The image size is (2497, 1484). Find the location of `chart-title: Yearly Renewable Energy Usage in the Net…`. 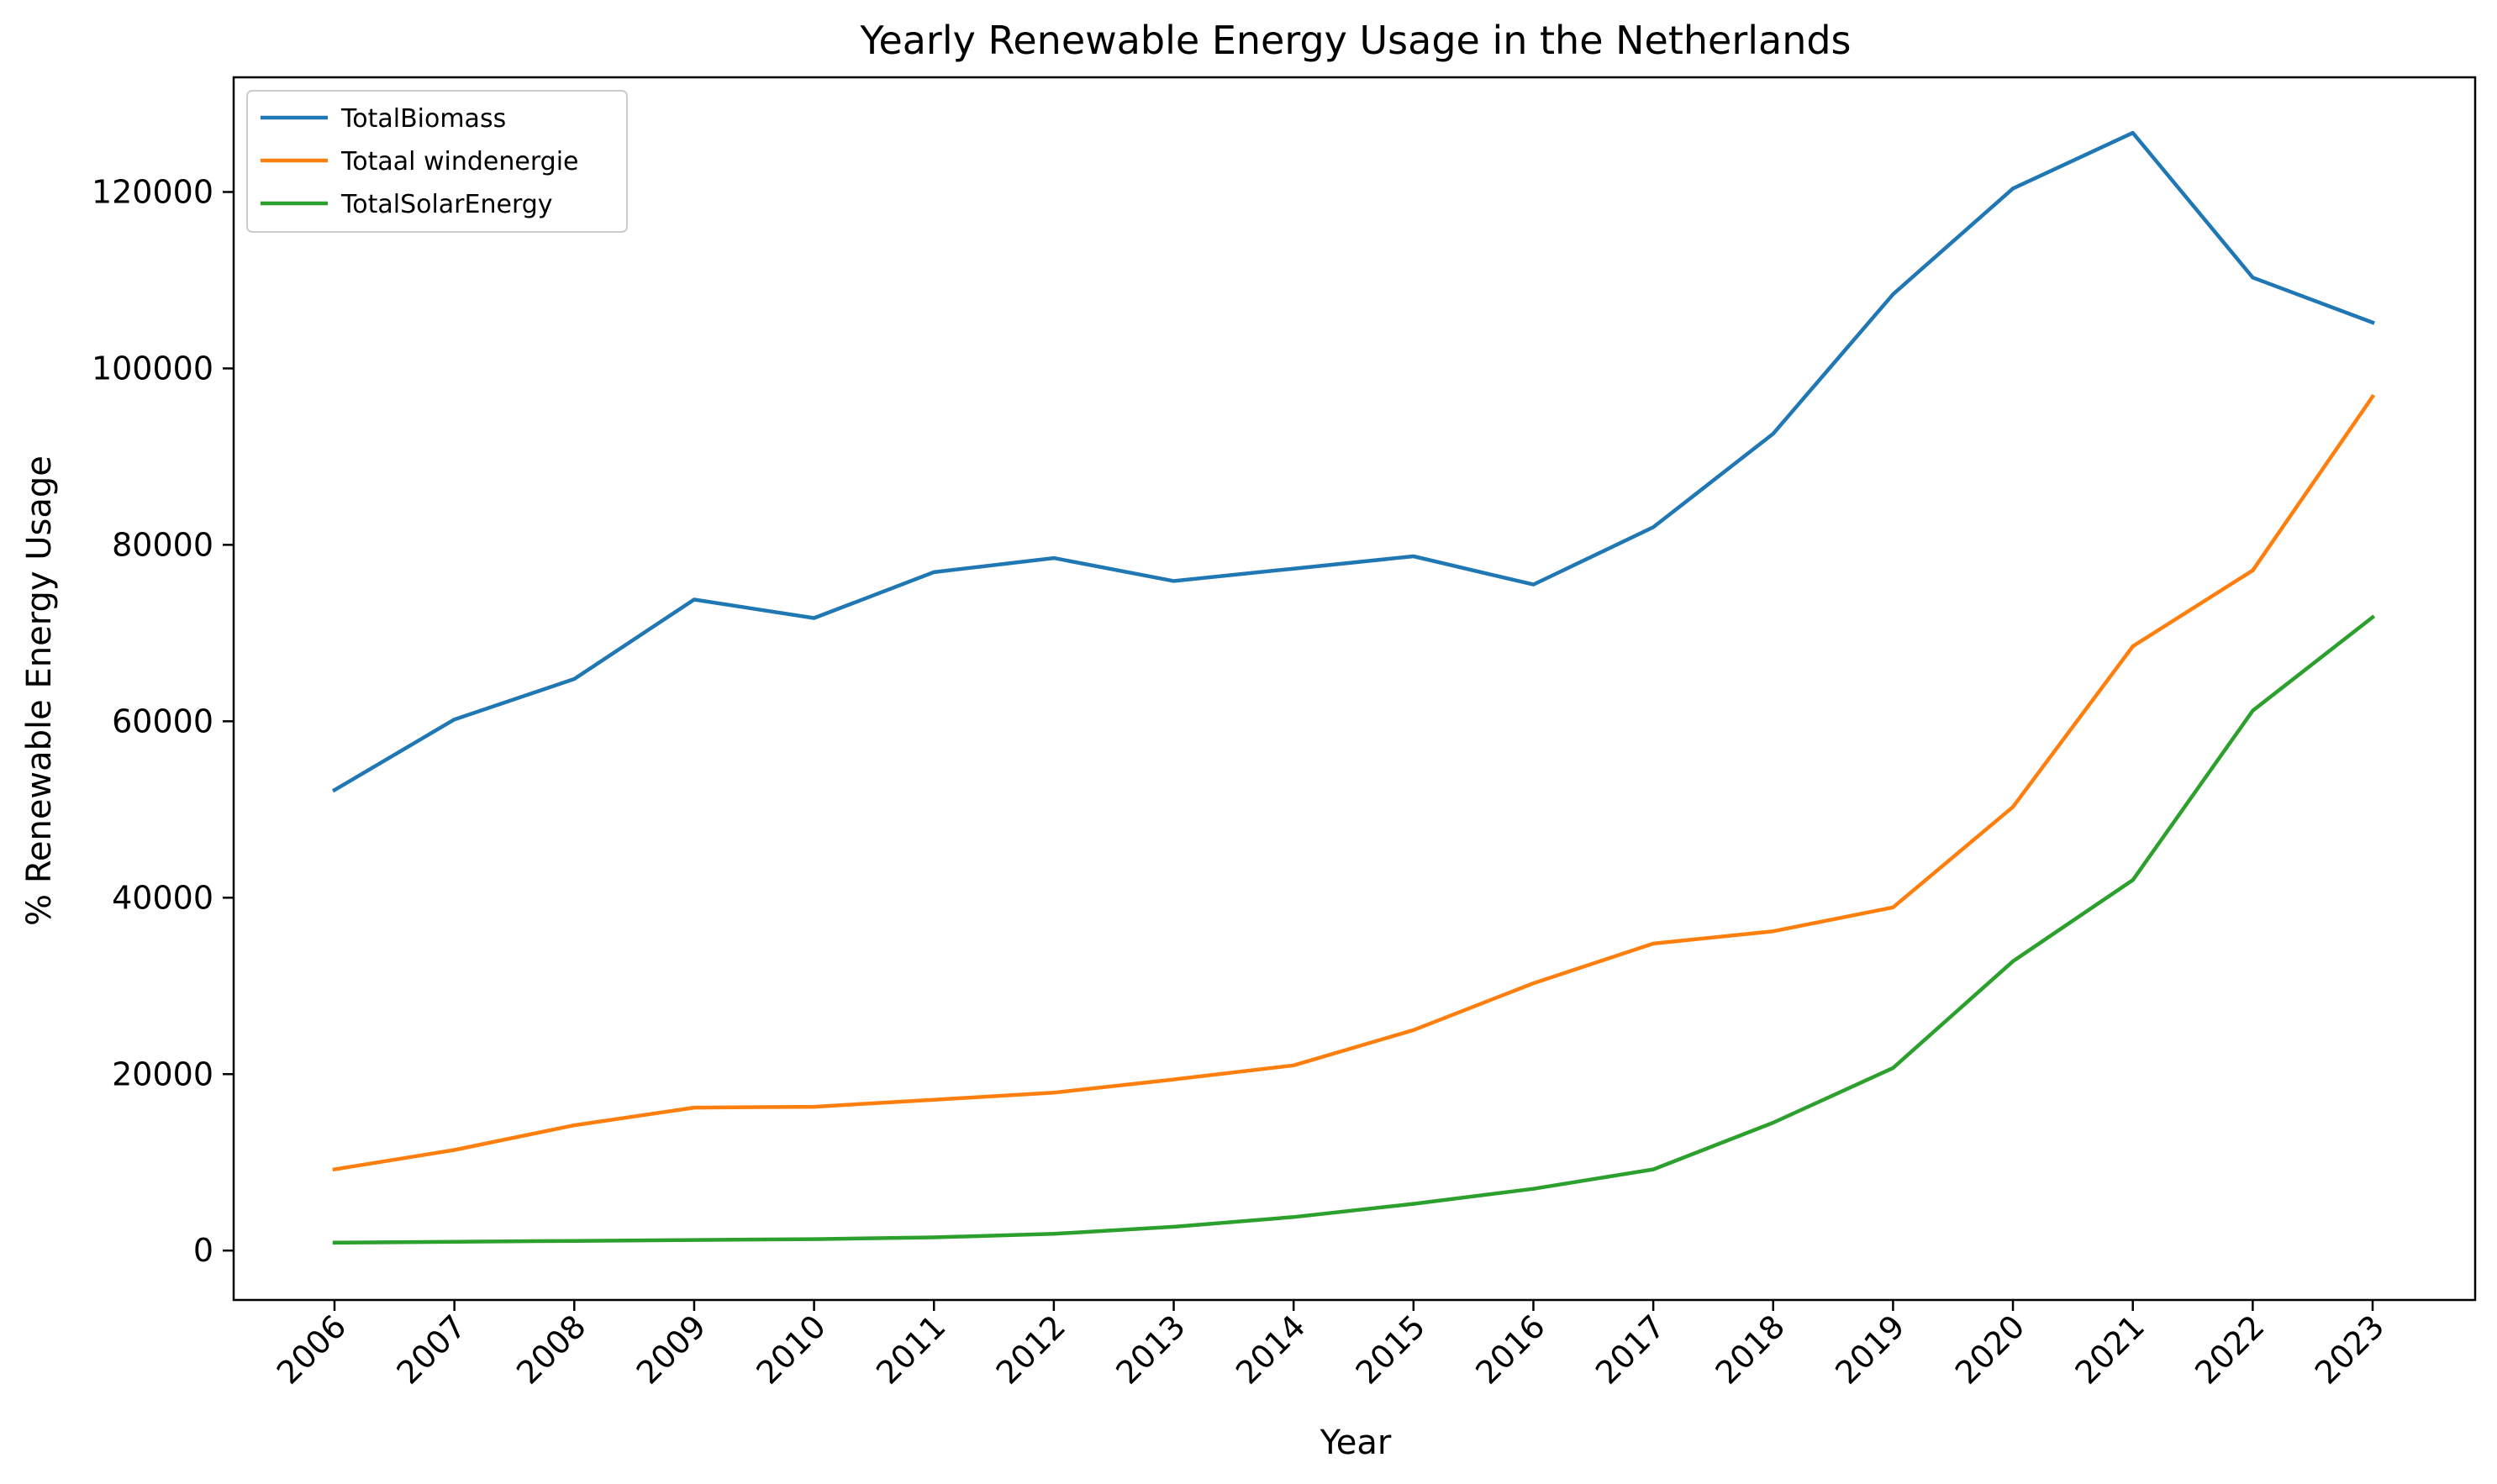

chart-title: Yearly Renewable Energy Usage in the Net… is located at coordinates (1355, 41).